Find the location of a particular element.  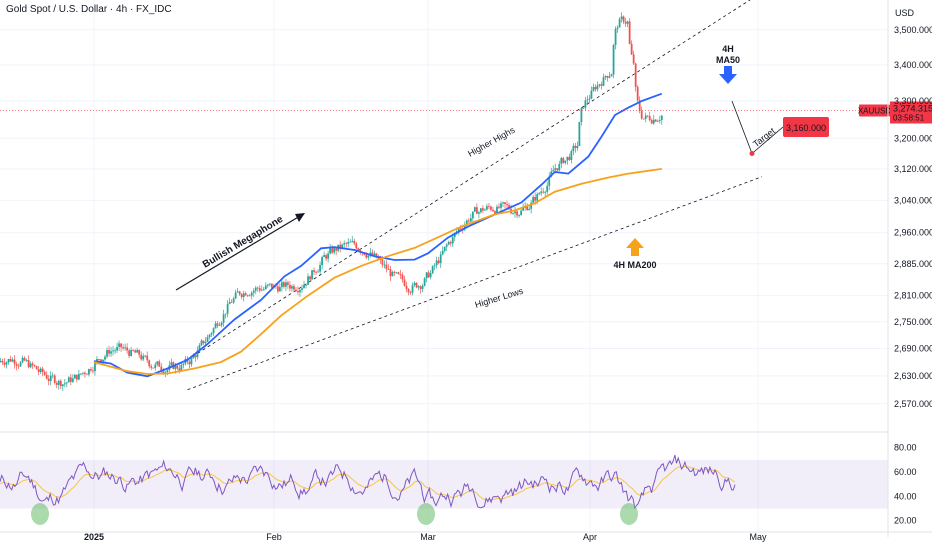

price-tick-label: 3,200.000 is located at coordinates (913, 138).